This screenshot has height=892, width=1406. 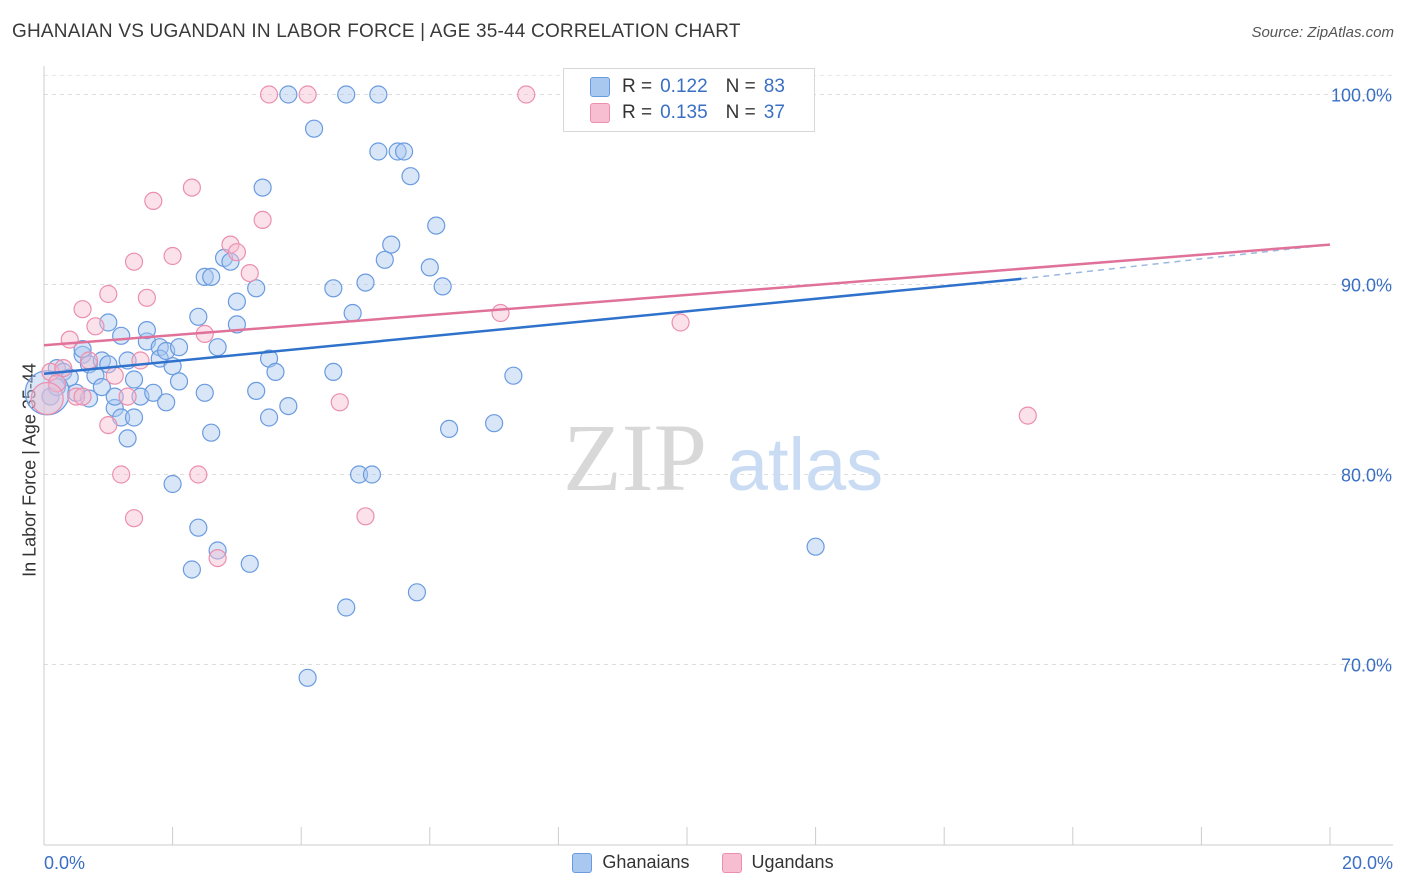 What do you see at coordinates (582, 862) in the screenshot?
I see `ghanaians-legend-swatch` at bounding box center [582, 862].